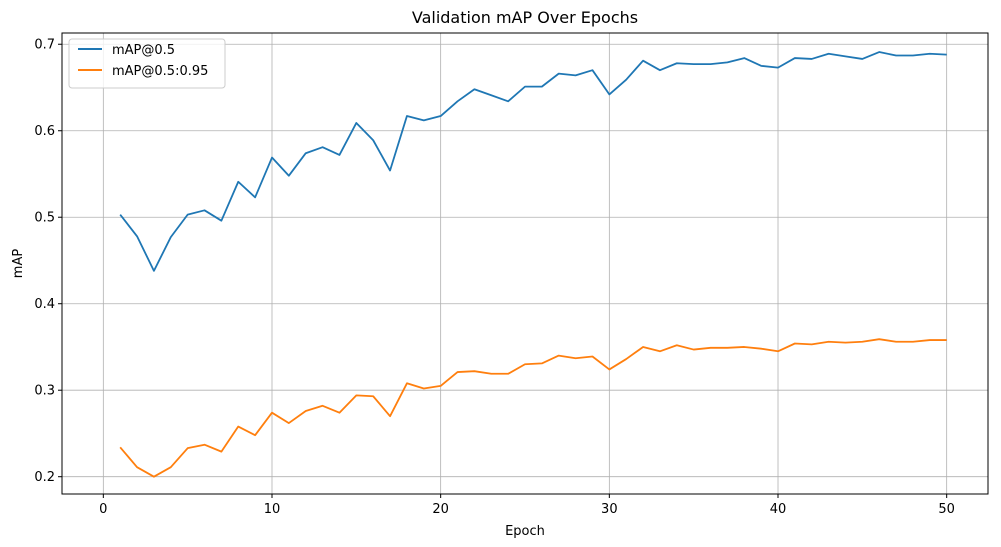 The width and height of the screenshot is (1001, 547). What do you see at coordinates (44, 304) in the screenshot?
I see `y-tick-label: 0.4` at bounding box center [44, 304].